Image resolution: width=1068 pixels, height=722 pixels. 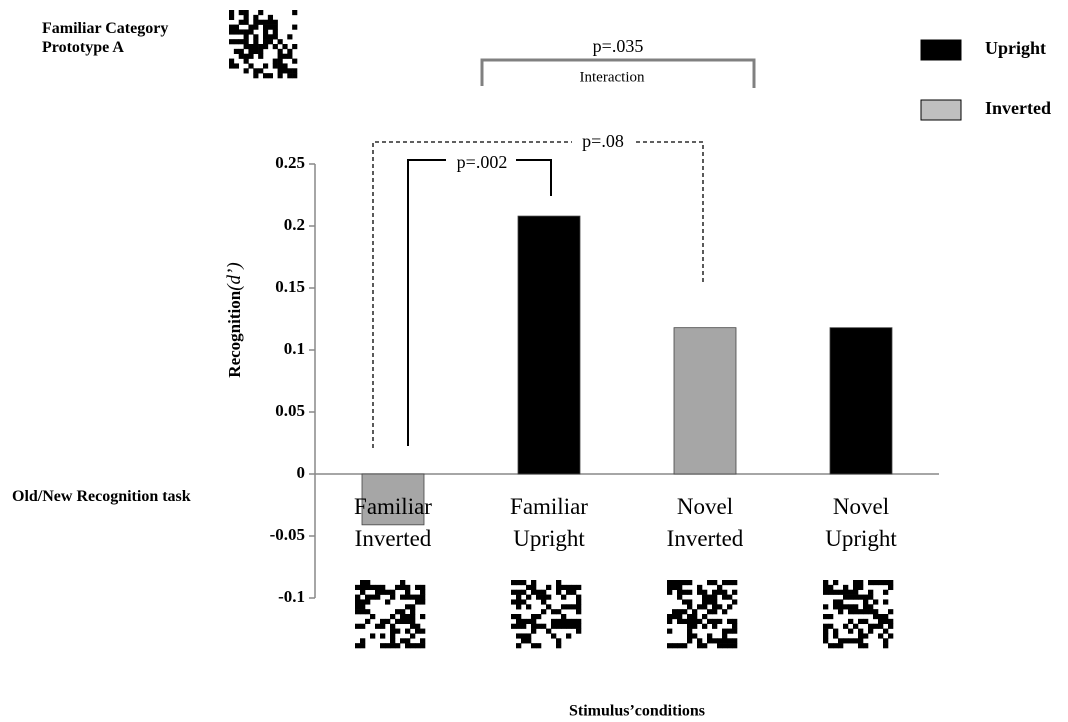 What do you see at coordinates (263, 44) in the screenshot?
I see `stimulus-image` at bounding box center [263, 44].